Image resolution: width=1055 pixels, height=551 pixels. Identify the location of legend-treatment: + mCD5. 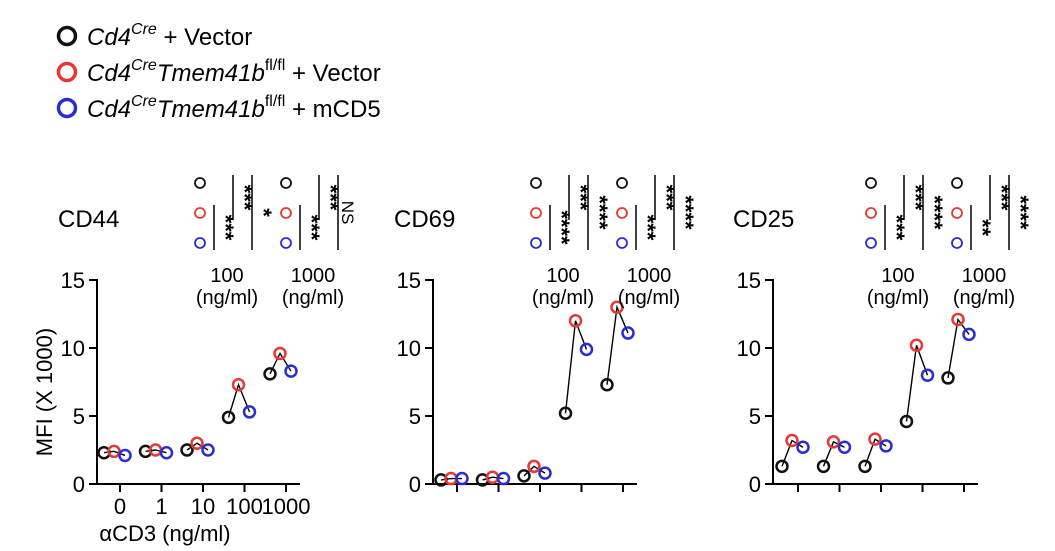
(332, 109).